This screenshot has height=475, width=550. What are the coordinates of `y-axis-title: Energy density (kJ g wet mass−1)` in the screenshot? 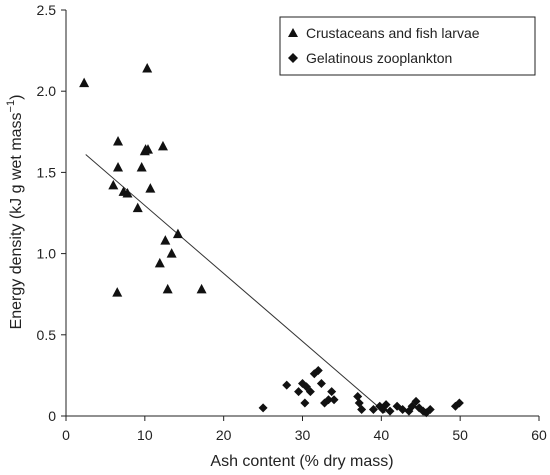 It's located at (15, 212).